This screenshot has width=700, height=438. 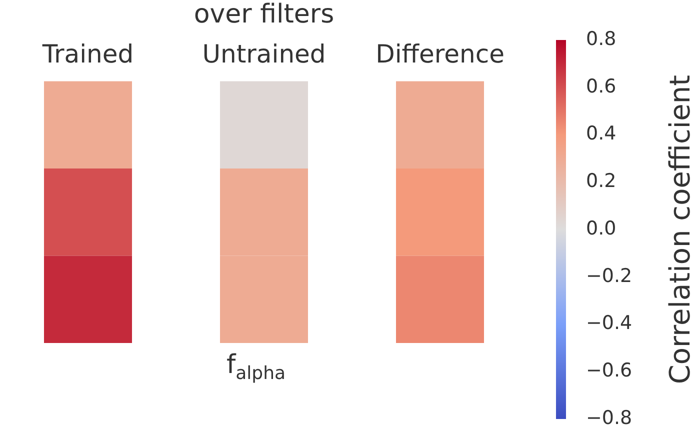 What do you see at coordinates (440, 54) in the screenshot?
I see `x-tick-label: Difference` at bounding box center [440, 54].